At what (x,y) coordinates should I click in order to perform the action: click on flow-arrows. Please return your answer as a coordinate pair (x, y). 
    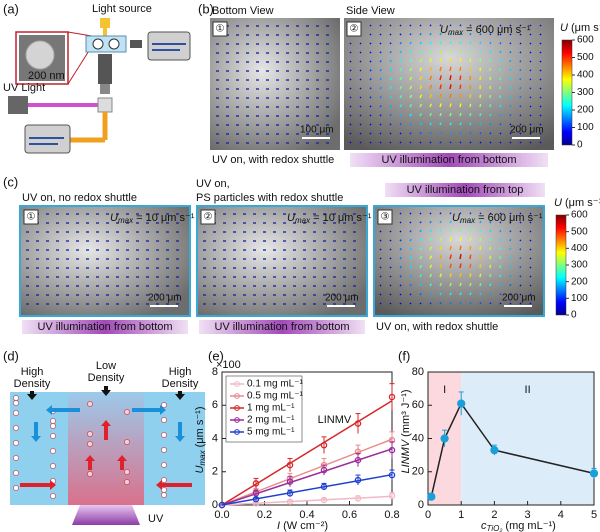
    Looking at the image, I should click on (445, 84).